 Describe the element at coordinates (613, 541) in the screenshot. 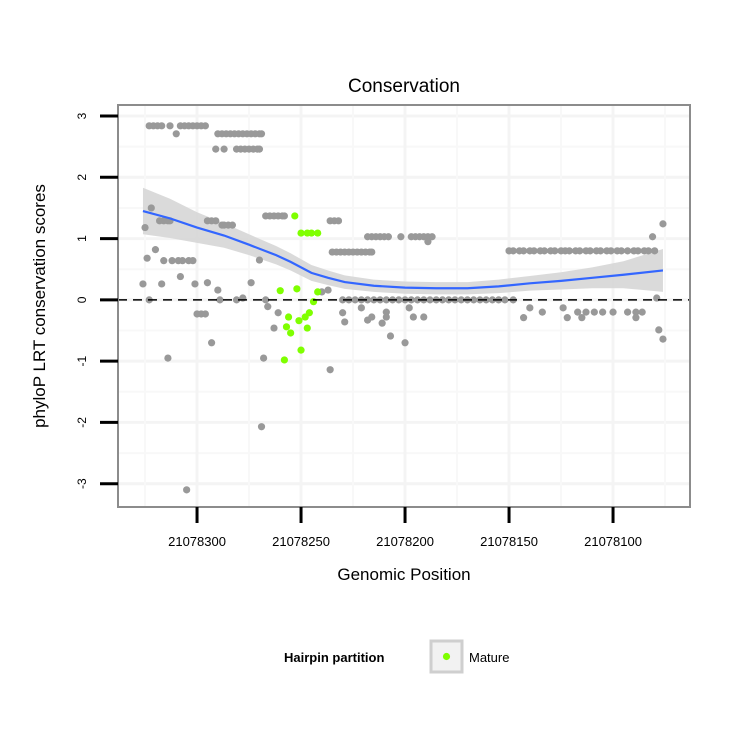

I see `x-tick-label: 21078100` at that location.